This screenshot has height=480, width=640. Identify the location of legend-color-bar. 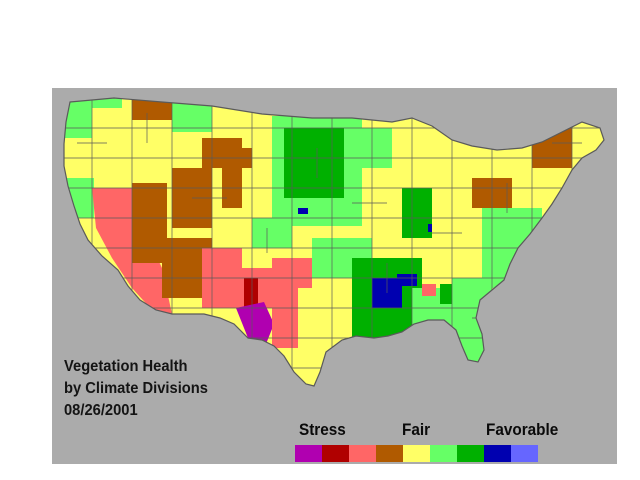
(416, 453).